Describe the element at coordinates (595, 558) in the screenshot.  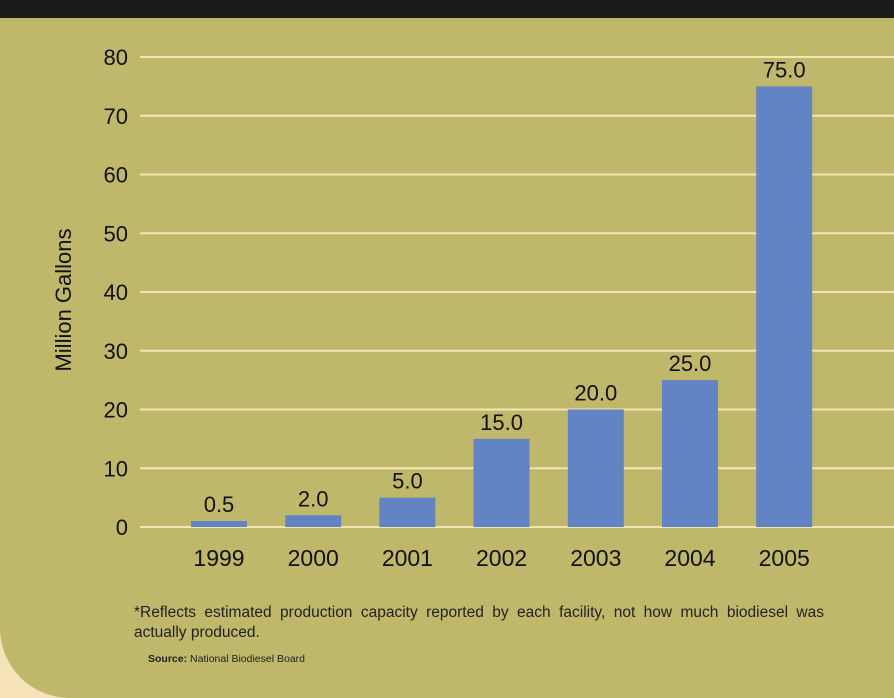
I see `x-tick-label-2003: 2003` at that location.